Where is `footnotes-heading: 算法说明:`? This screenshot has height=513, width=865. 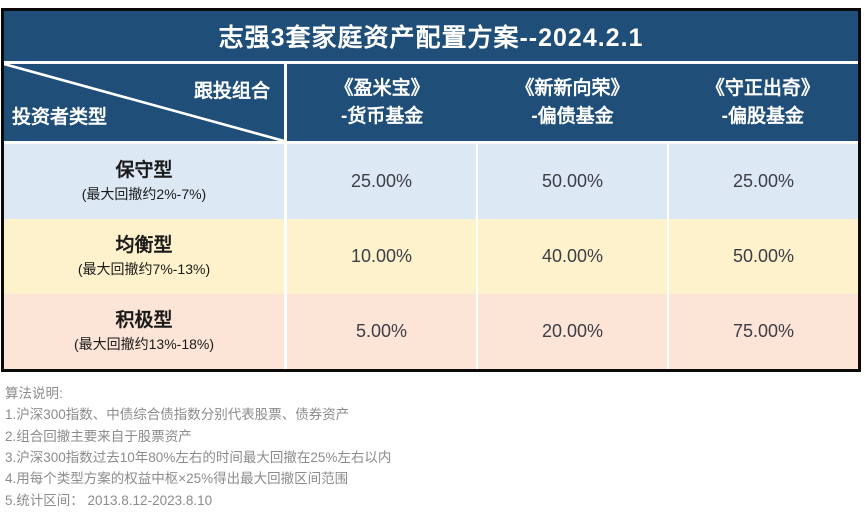 footnotes-heading: 算法说明: is located at coordinates (34, 393).